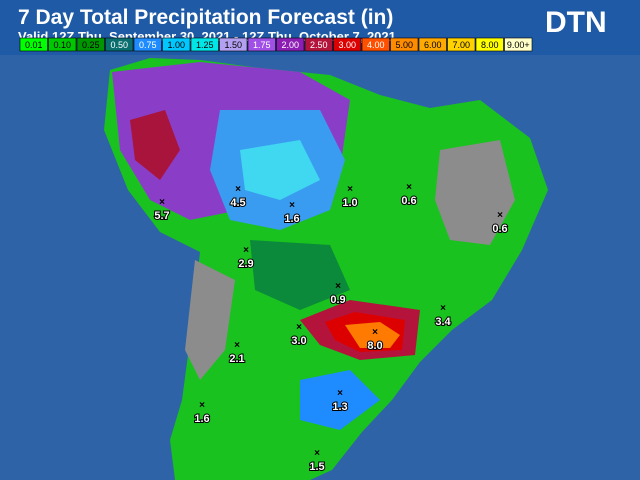 The height and width of the screenshot is (480, 640). I want to click on very-heavy-rain-area, so click(155, 145).